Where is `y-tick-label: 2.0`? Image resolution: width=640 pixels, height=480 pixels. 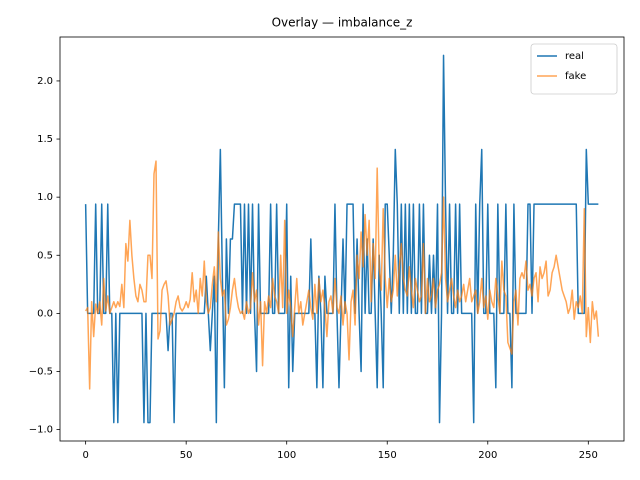
y-tick-label: 2.0 is located at coordinates (45, 81).